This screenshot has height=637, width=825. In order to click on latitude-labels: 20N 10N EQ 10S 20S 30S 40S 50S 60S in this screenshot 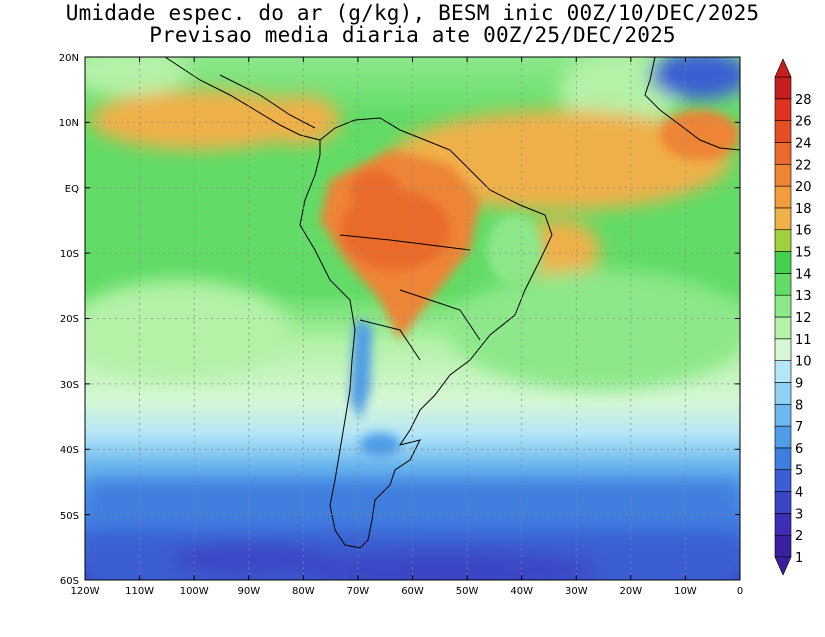, I will do `click(69, 320)`.